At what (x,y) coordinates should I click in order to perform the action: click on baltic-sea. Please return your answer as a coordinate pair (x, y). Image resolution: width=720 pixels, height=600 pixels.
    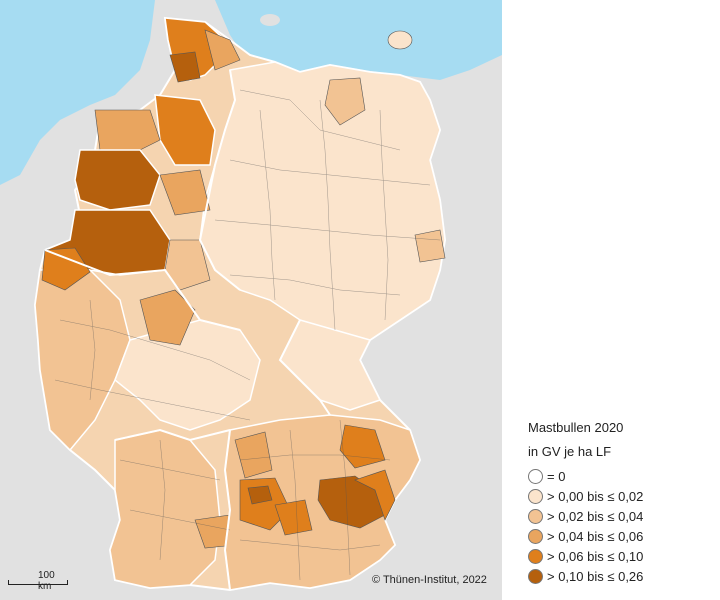
    Looking at the image, I should click on (358, 40).